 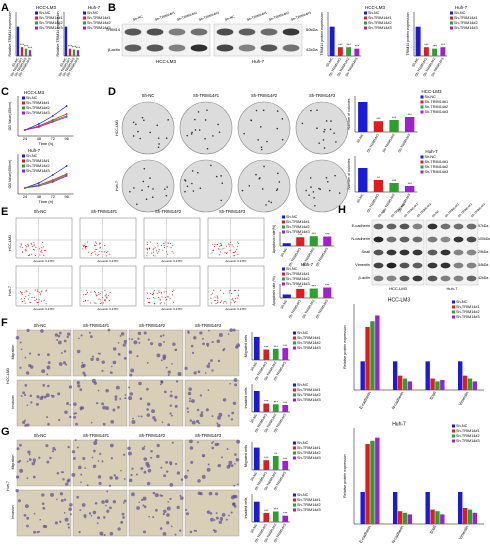 I want to click on legend-label: Sh-TRIM14#3, so click(x=309, y=400).